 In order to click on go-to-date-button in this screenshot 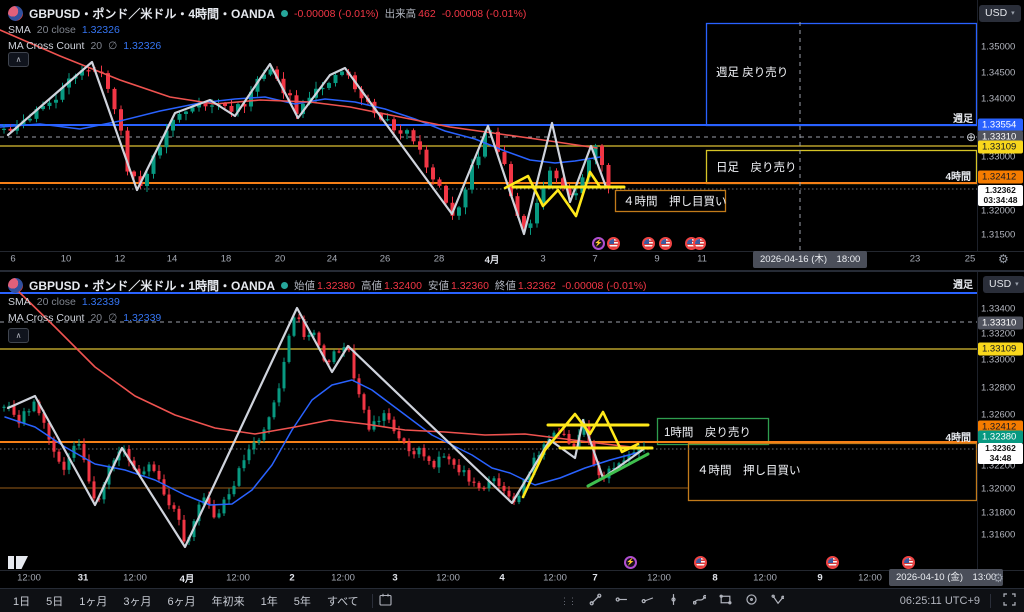, I will do `click(385, 601)`.